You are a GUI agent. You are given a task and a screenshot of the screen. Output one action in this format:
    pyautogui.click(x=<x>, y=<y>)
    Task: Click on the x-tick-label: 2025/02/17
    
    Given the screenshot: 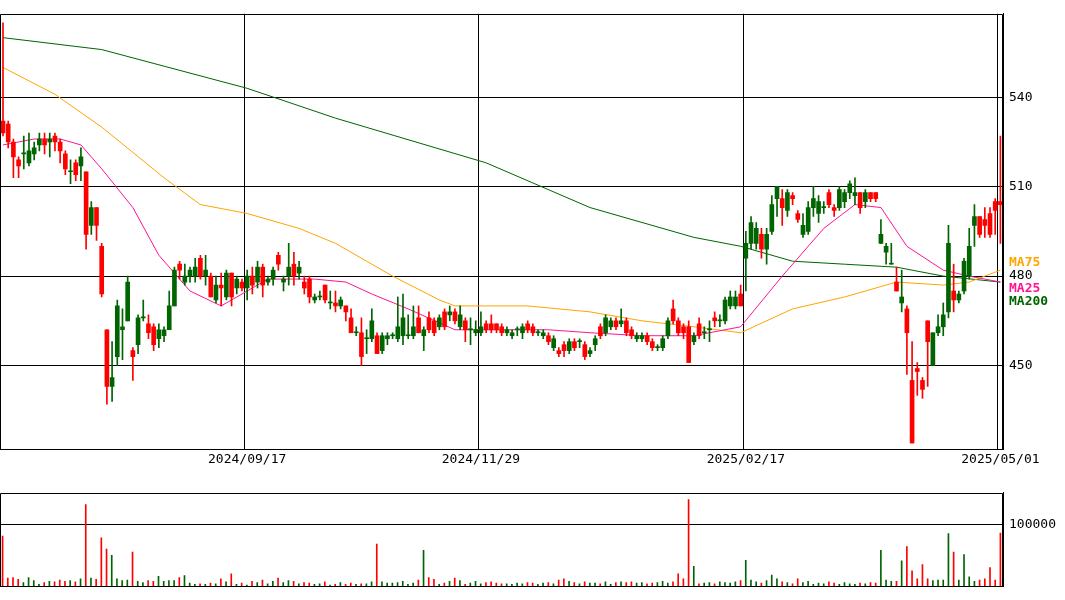 What is the action you would take?
    pyautogui.click(x=745, y=459)
    